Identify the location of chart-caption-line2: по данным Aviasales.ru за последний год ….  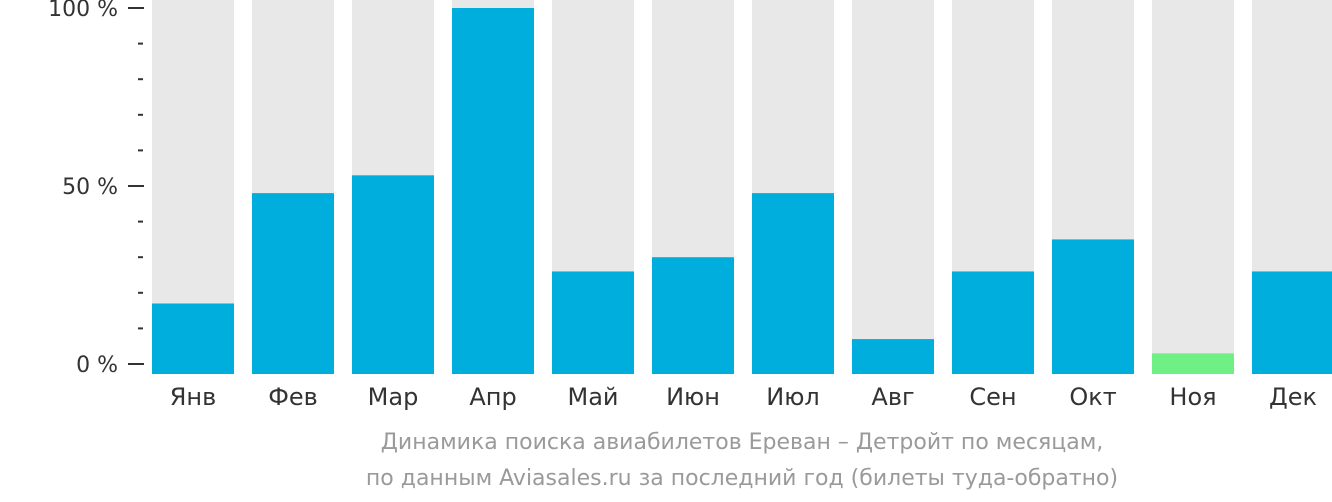
(742, 478).